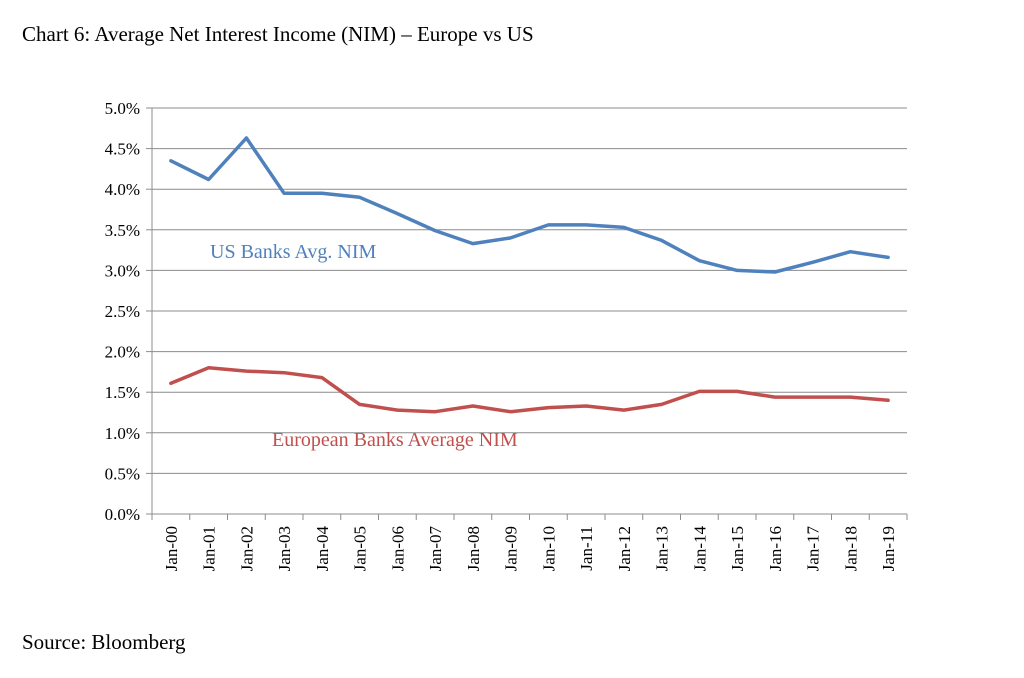  What do you see at coordinates (360, 548) in the screenshot?
I see `x-tick-label: Jan-05` at bounding box center [360, 548].